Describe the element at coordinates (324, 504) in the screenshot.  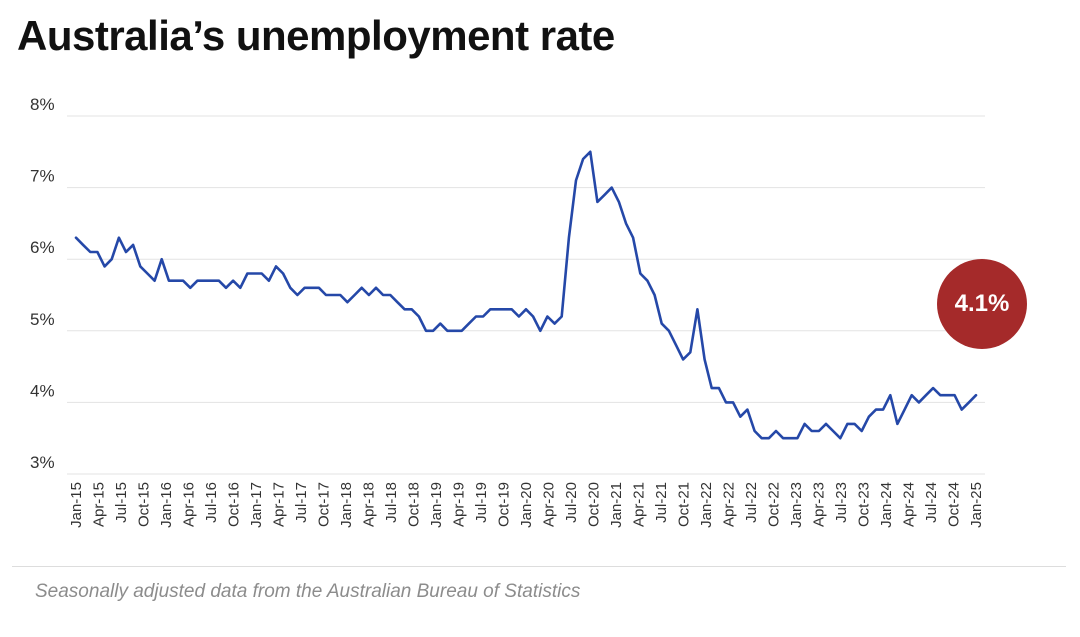
I see `x-tick-label: Oct-17` at that location.